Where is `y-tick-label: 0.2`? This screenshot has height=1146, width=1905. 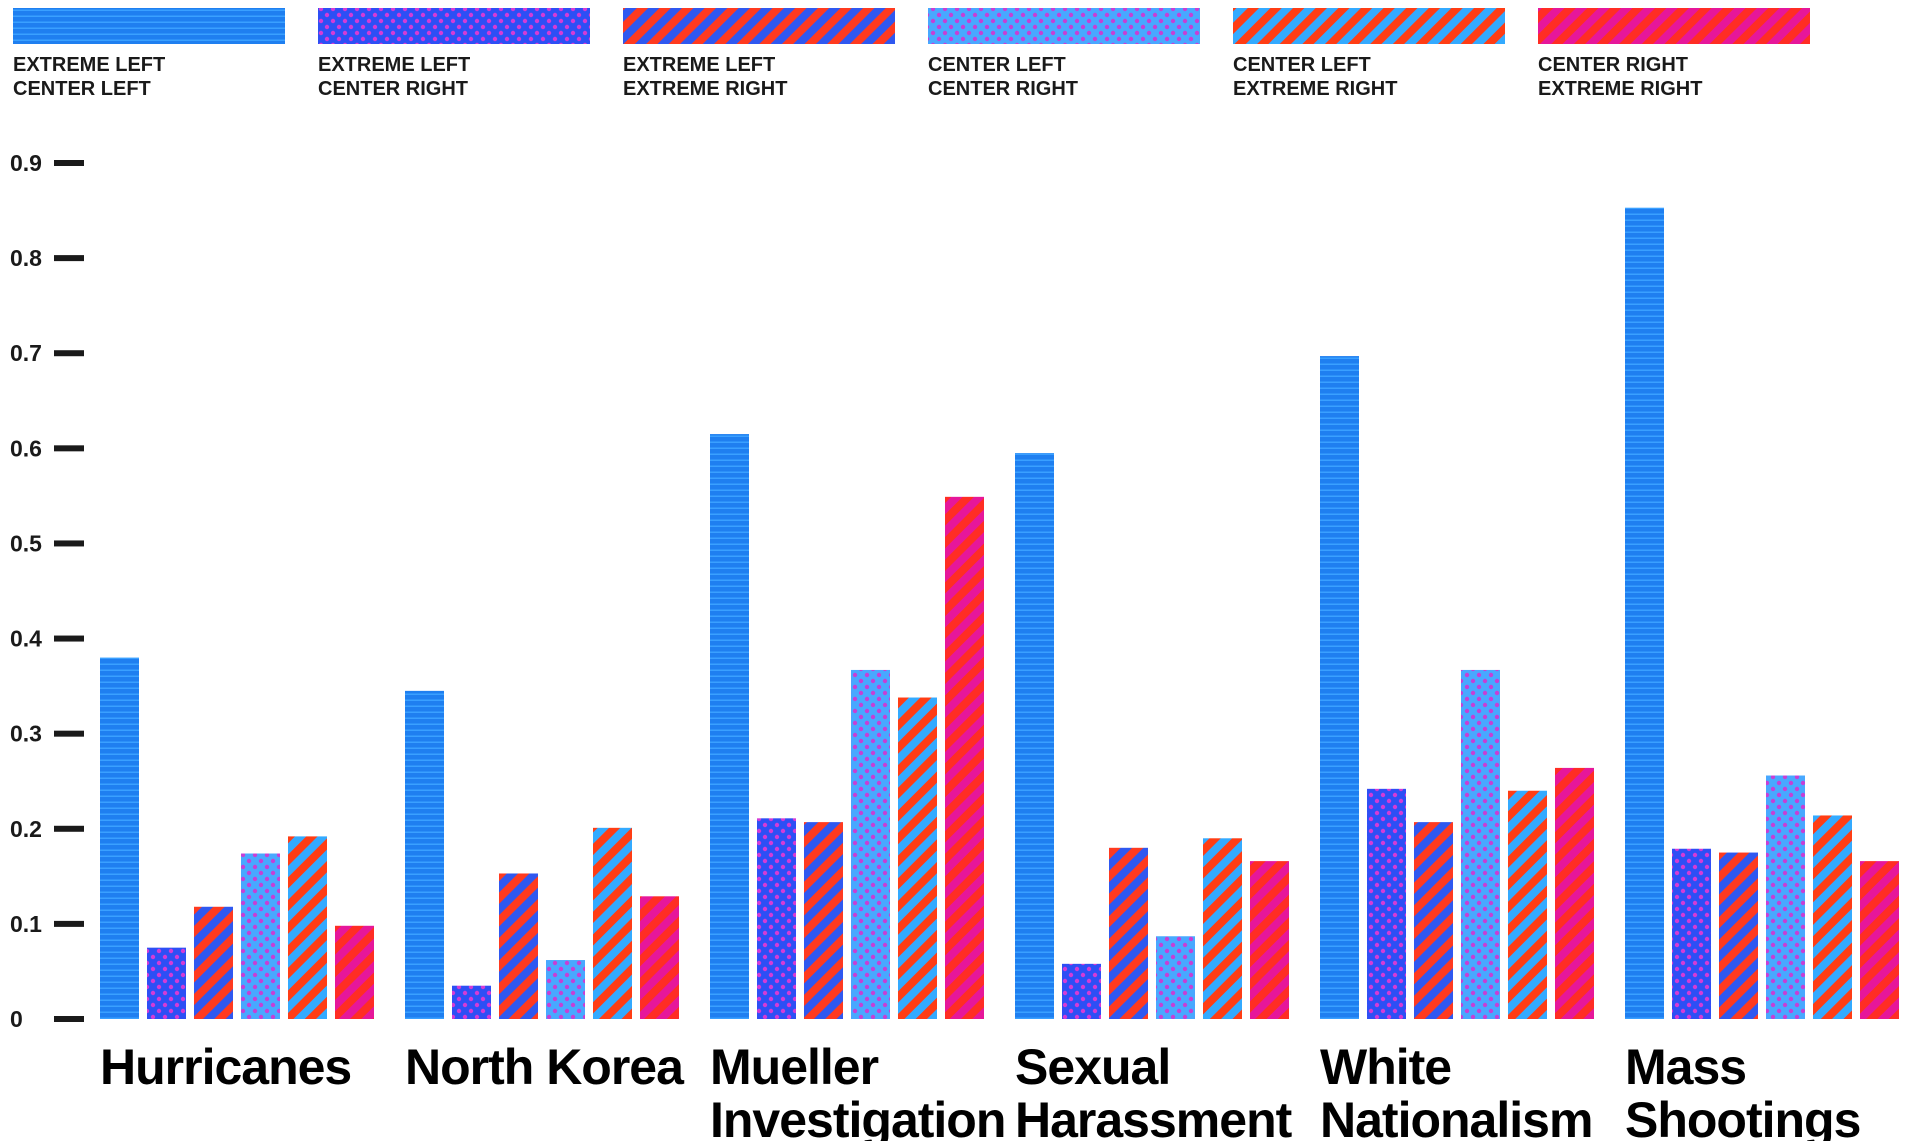
y-tick-label: 0.2 is located at coordinates (26, 829).